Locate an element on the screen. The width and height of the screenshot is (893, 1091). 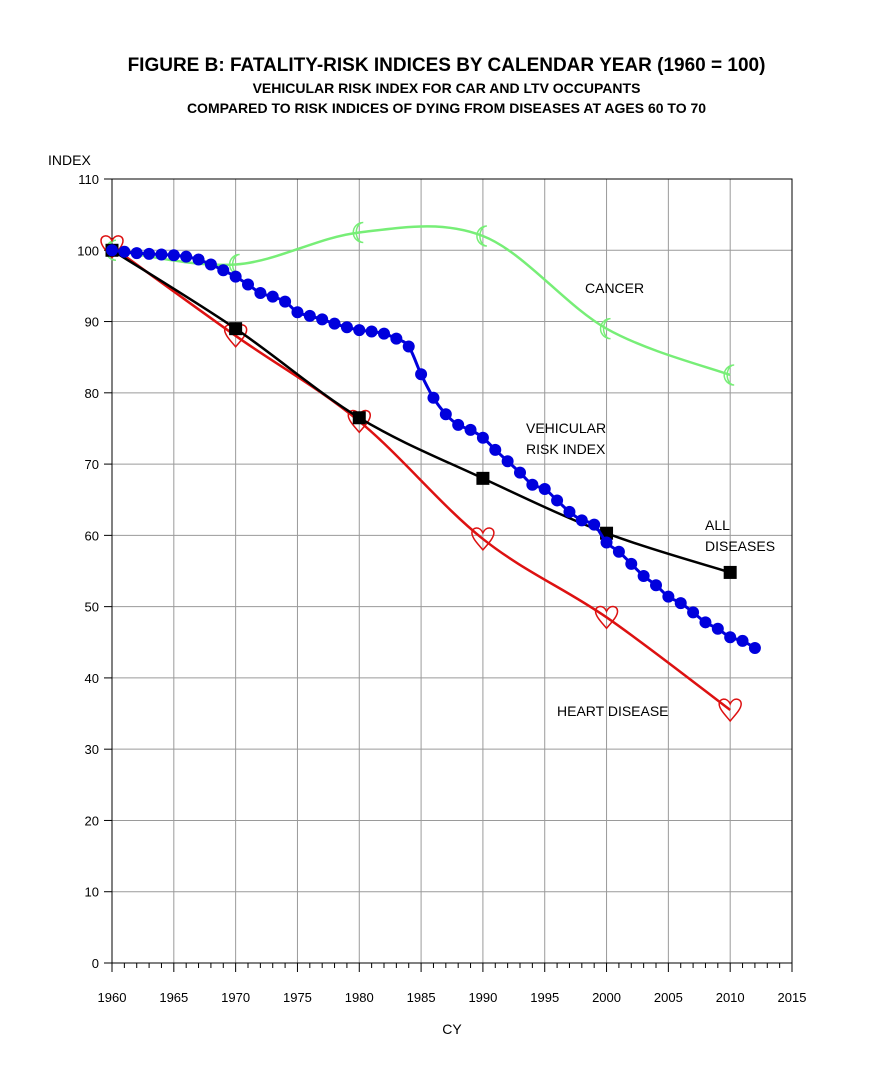
x-tick-label-2015: 2015 is located at coordinates (792, 997).